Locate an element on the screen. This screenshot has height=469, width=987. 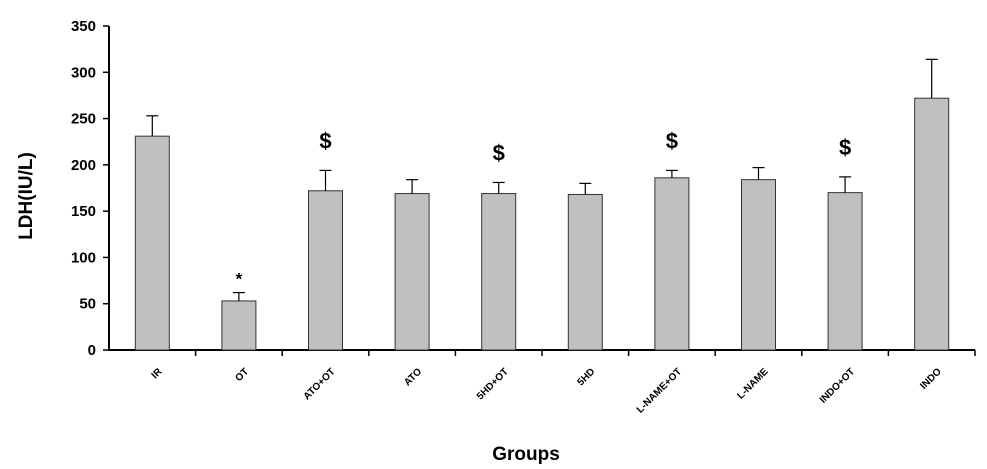
x-tick-label: INDO+OT is located at coordinates (837, 385).